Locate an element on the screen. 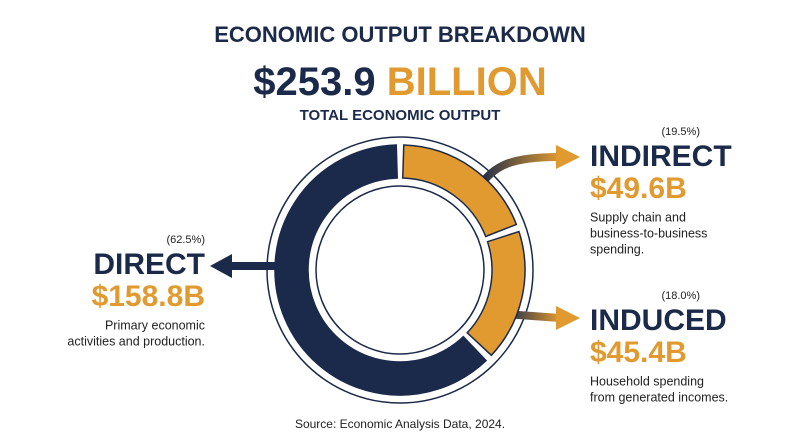 This screenshot has width=800, height=447. value-label: $158.8B is located at coordinates (148, 296).